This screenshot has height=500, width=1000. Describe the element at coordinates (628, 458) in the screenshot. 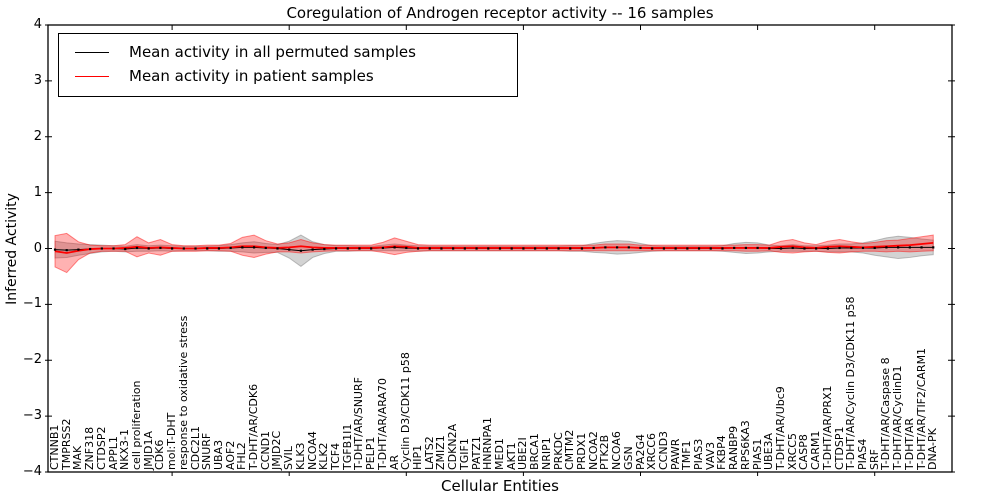

I see `x-category-label: GSN` at that location.